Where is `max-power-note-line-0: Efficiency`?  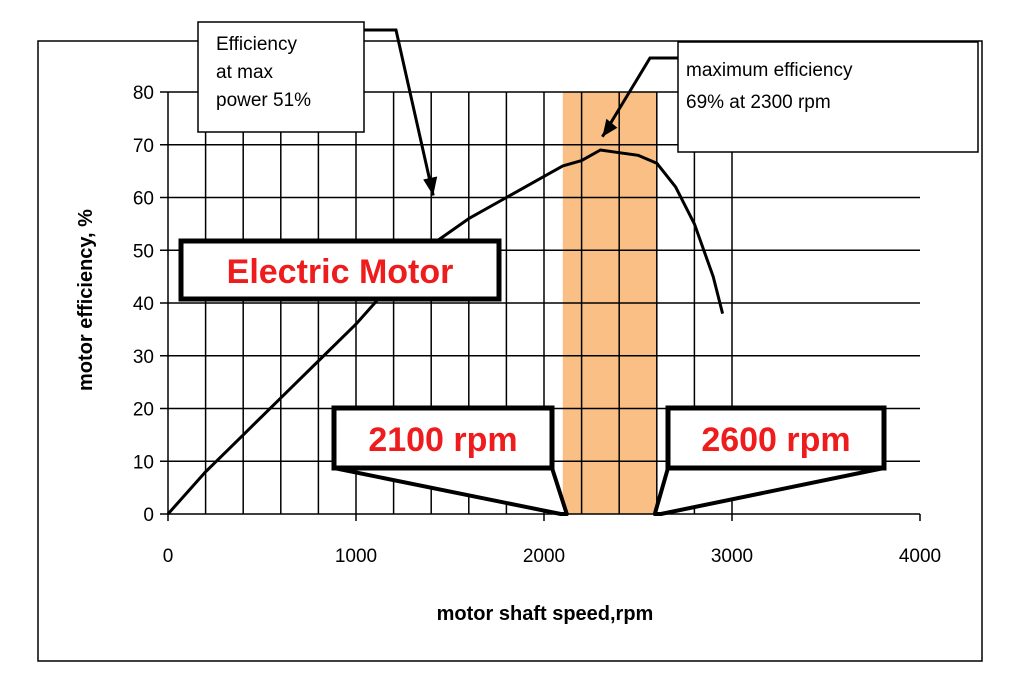
max-power-note-line-0: Efficiency is located at coordinates (256, 44).